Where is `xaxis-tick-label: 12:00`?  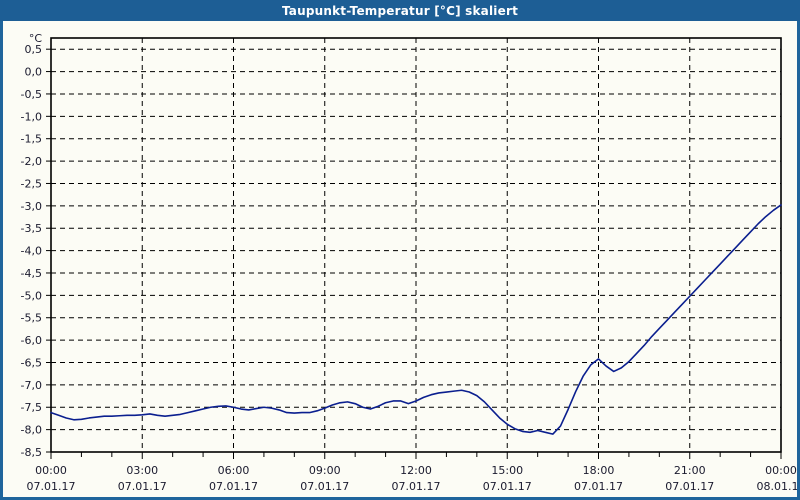 xaxis-tick-label: 12:00 is located at coordinates (416, 470).